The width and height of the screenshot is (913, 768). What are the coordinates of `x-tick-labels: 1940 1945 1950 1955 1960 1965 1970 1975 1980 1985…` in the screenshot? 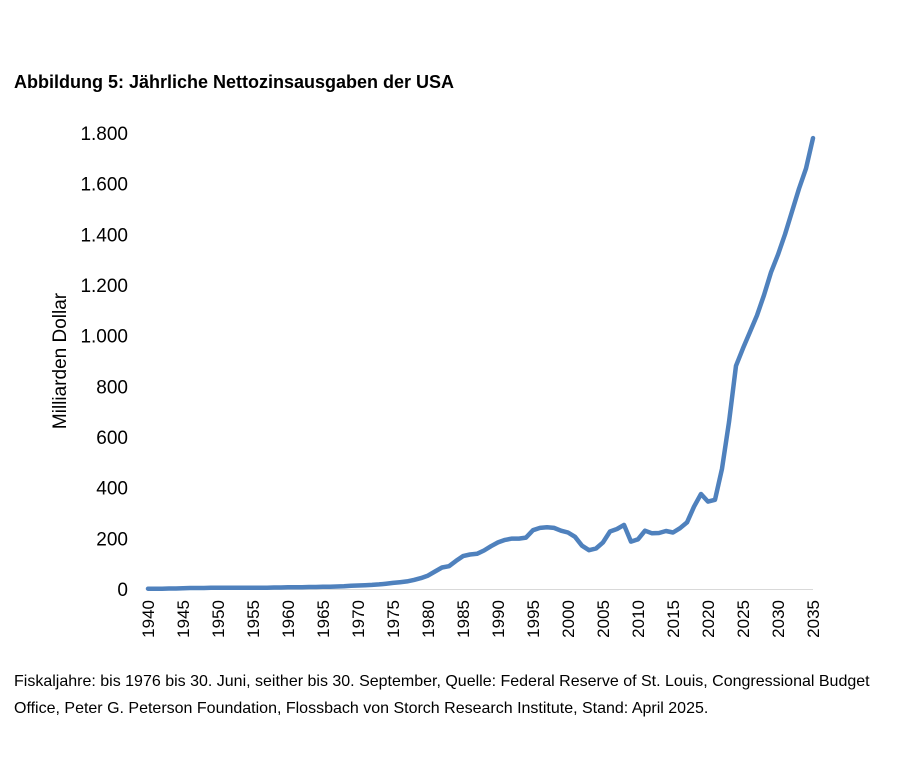 It's located at (481, 619).